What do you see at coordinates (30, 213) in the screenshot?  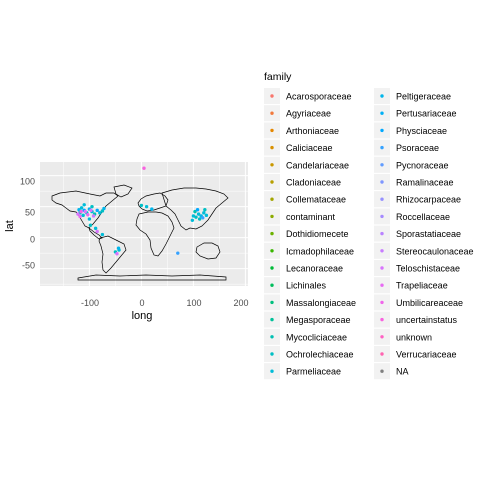 I see `y-tick-label: 50` at bounding box center [30, 213].